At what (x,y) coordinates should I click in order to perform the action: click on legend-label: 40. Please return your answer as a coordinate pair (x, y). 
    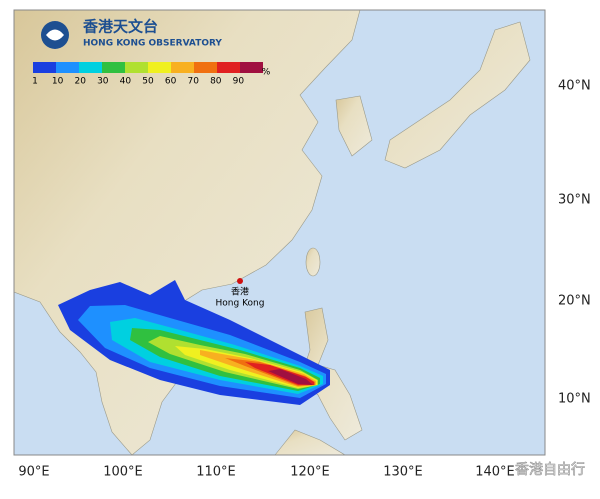
    Looking at the image, I should click on (126, 82).